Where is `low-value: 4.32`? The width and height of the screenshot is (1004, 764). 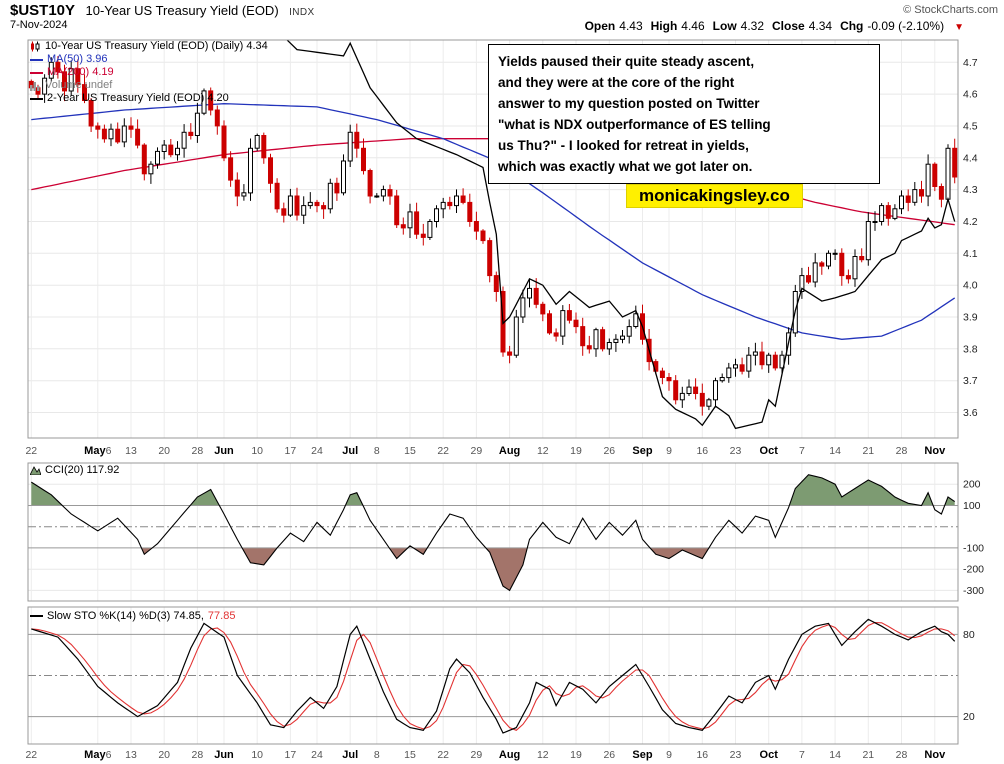
low-value: 4.32 is located at coordinates (752, 26).